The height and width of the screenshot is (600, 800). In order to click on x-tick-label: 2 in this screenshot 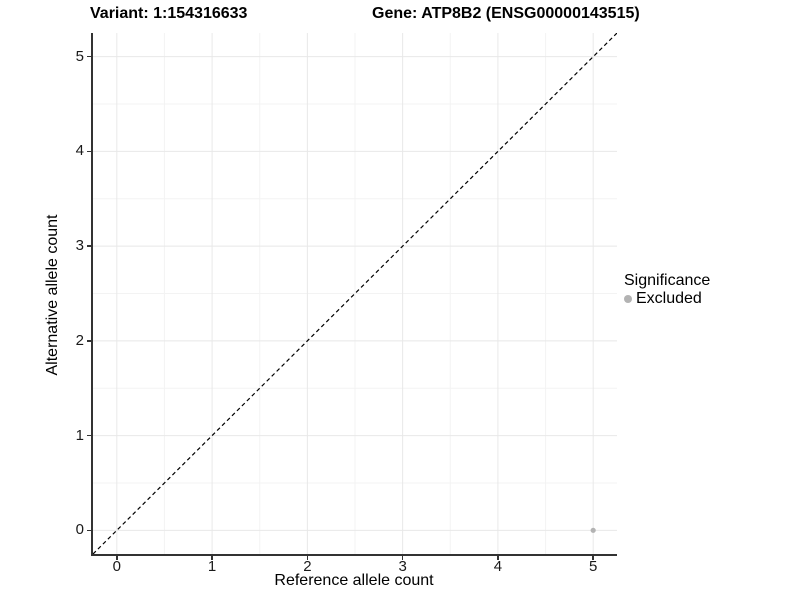, I will do `click(307, 566)`.